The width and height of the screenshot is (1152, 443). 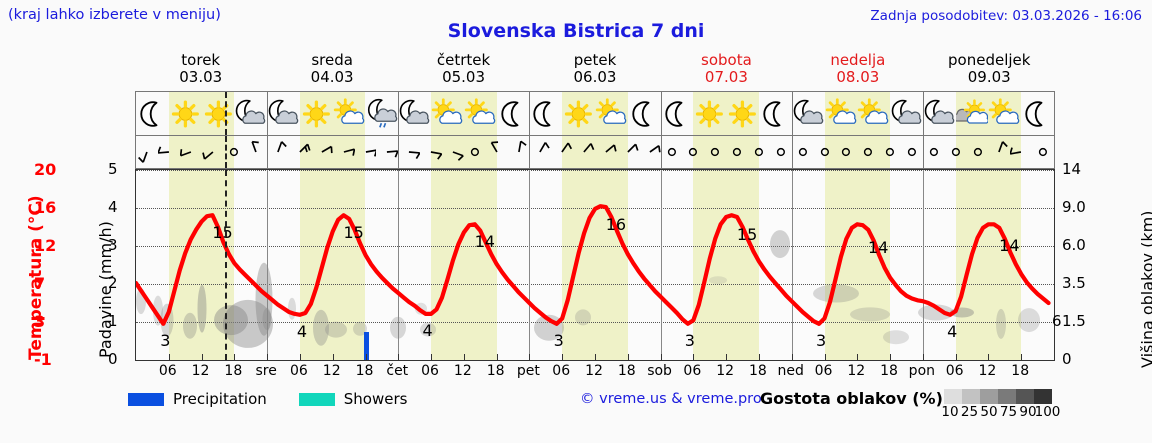 I want to click on x-label-23: pon, so click(x=922, y=371).